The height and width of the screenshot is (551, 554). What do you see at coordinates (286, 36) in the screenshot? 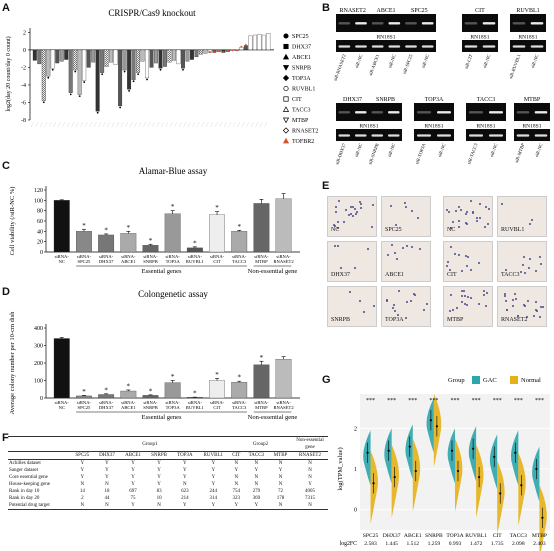
I see `legend-marker` at bounding box center [286, 36].